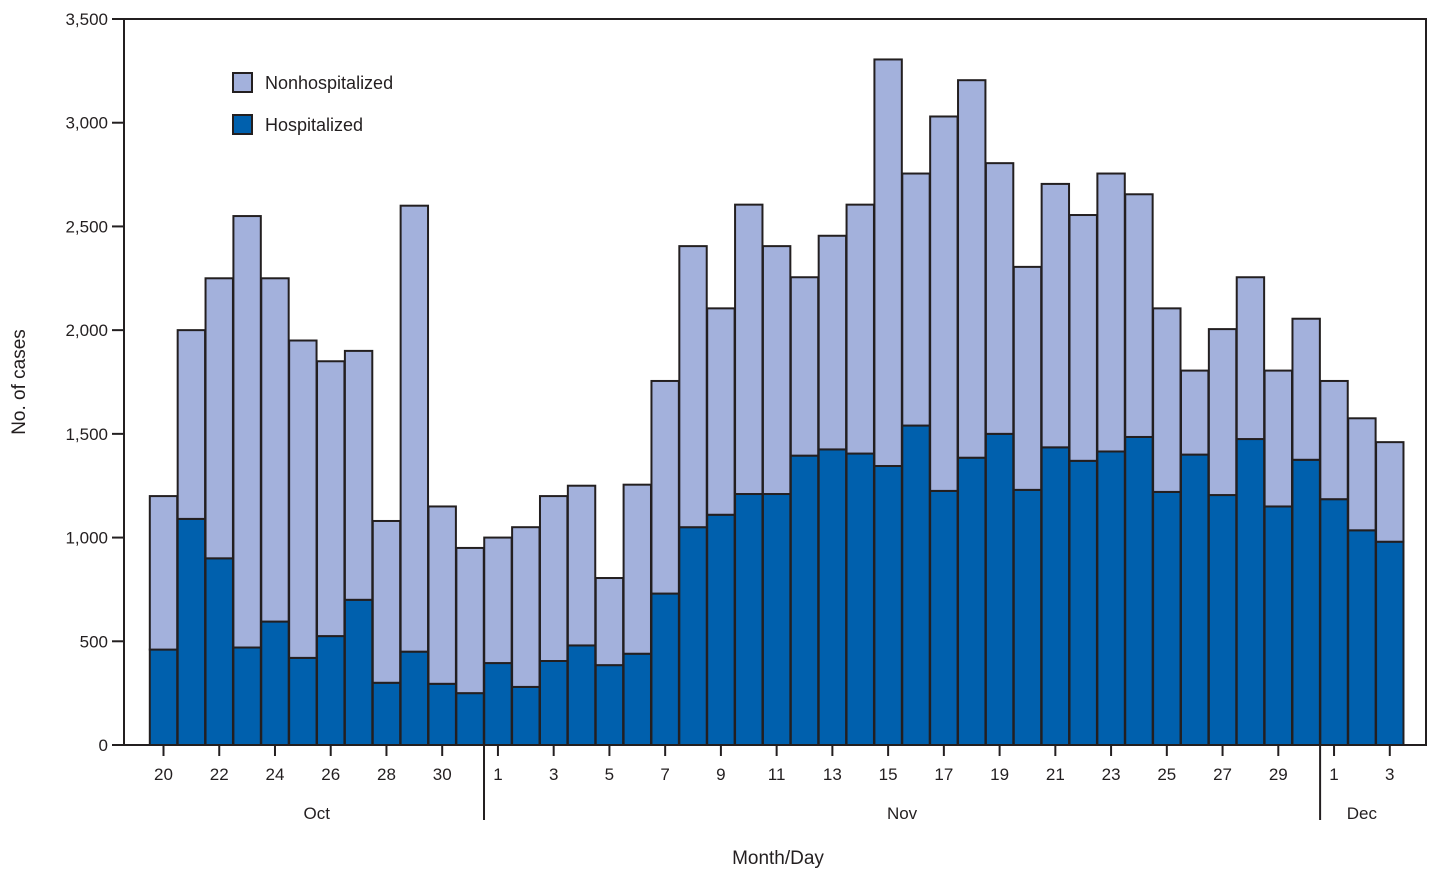  I want to click on x-tick-label: 13, so click(832, 774).